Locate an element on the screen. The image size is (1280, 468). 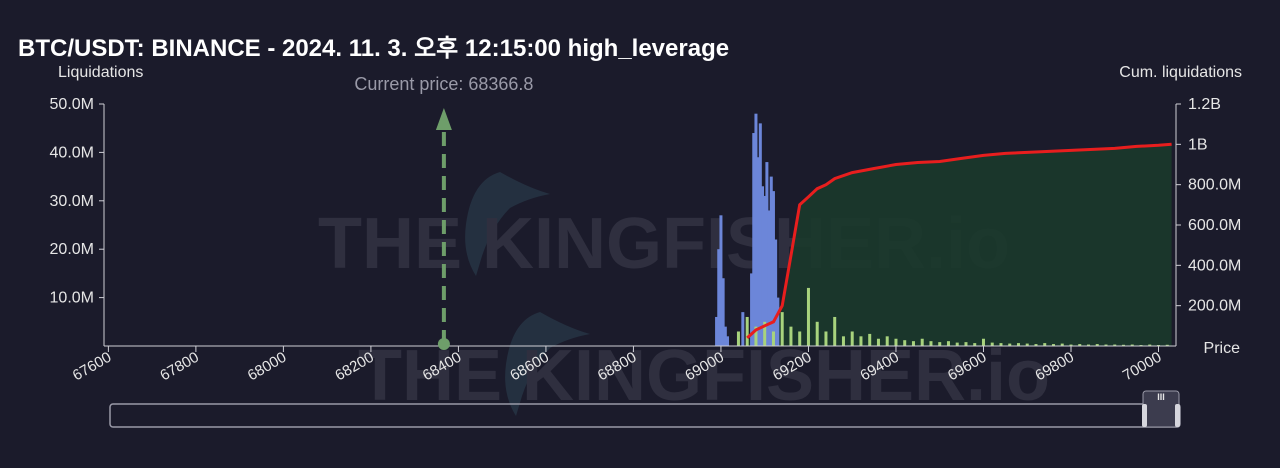
range-slider-left-handle is located at coordinates (1144, 415).